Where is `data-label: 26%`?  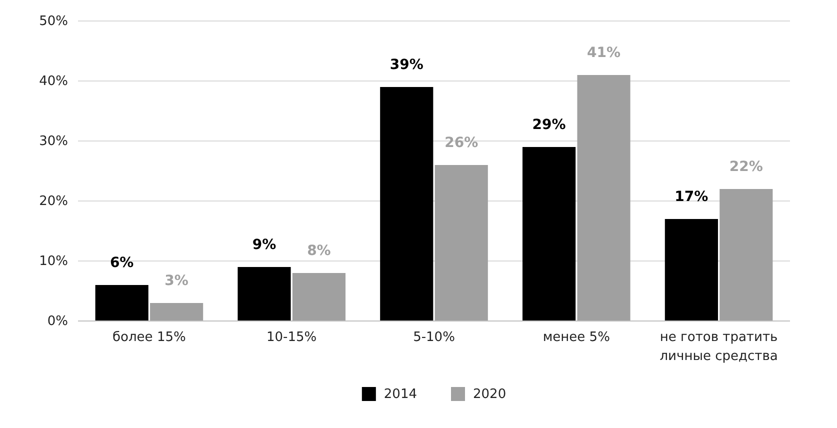 data-label: 26% is located at coordinates (461, 143).